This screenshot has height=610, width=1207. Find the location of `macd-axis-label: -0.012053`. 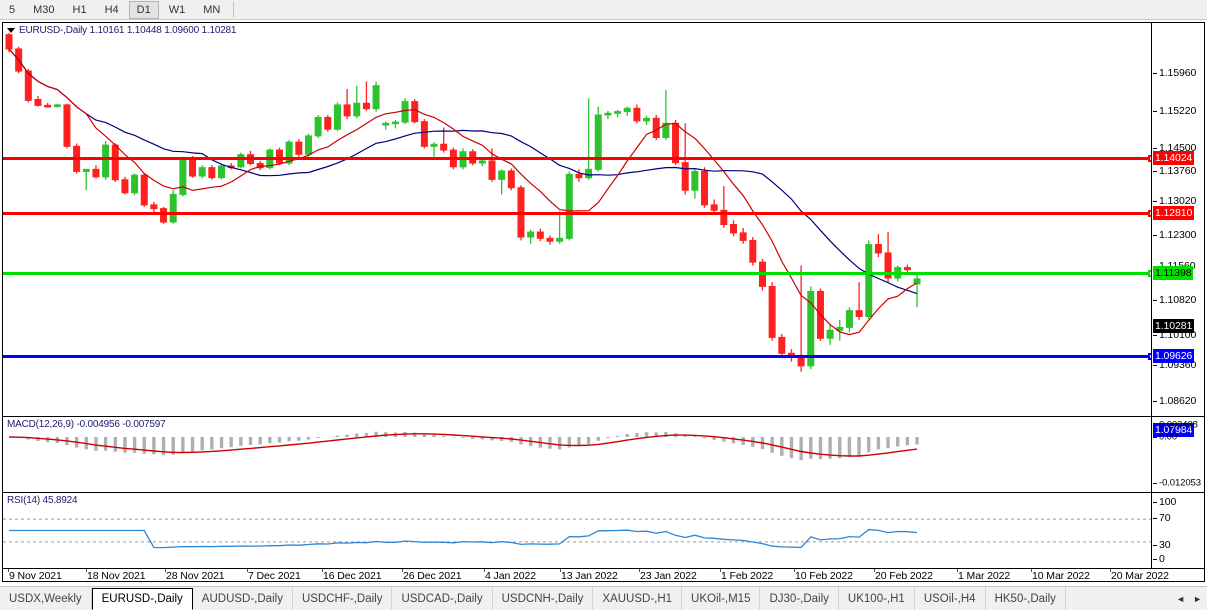

macd-axis-label: -0.012053 is located at coordinates (1180, 483).